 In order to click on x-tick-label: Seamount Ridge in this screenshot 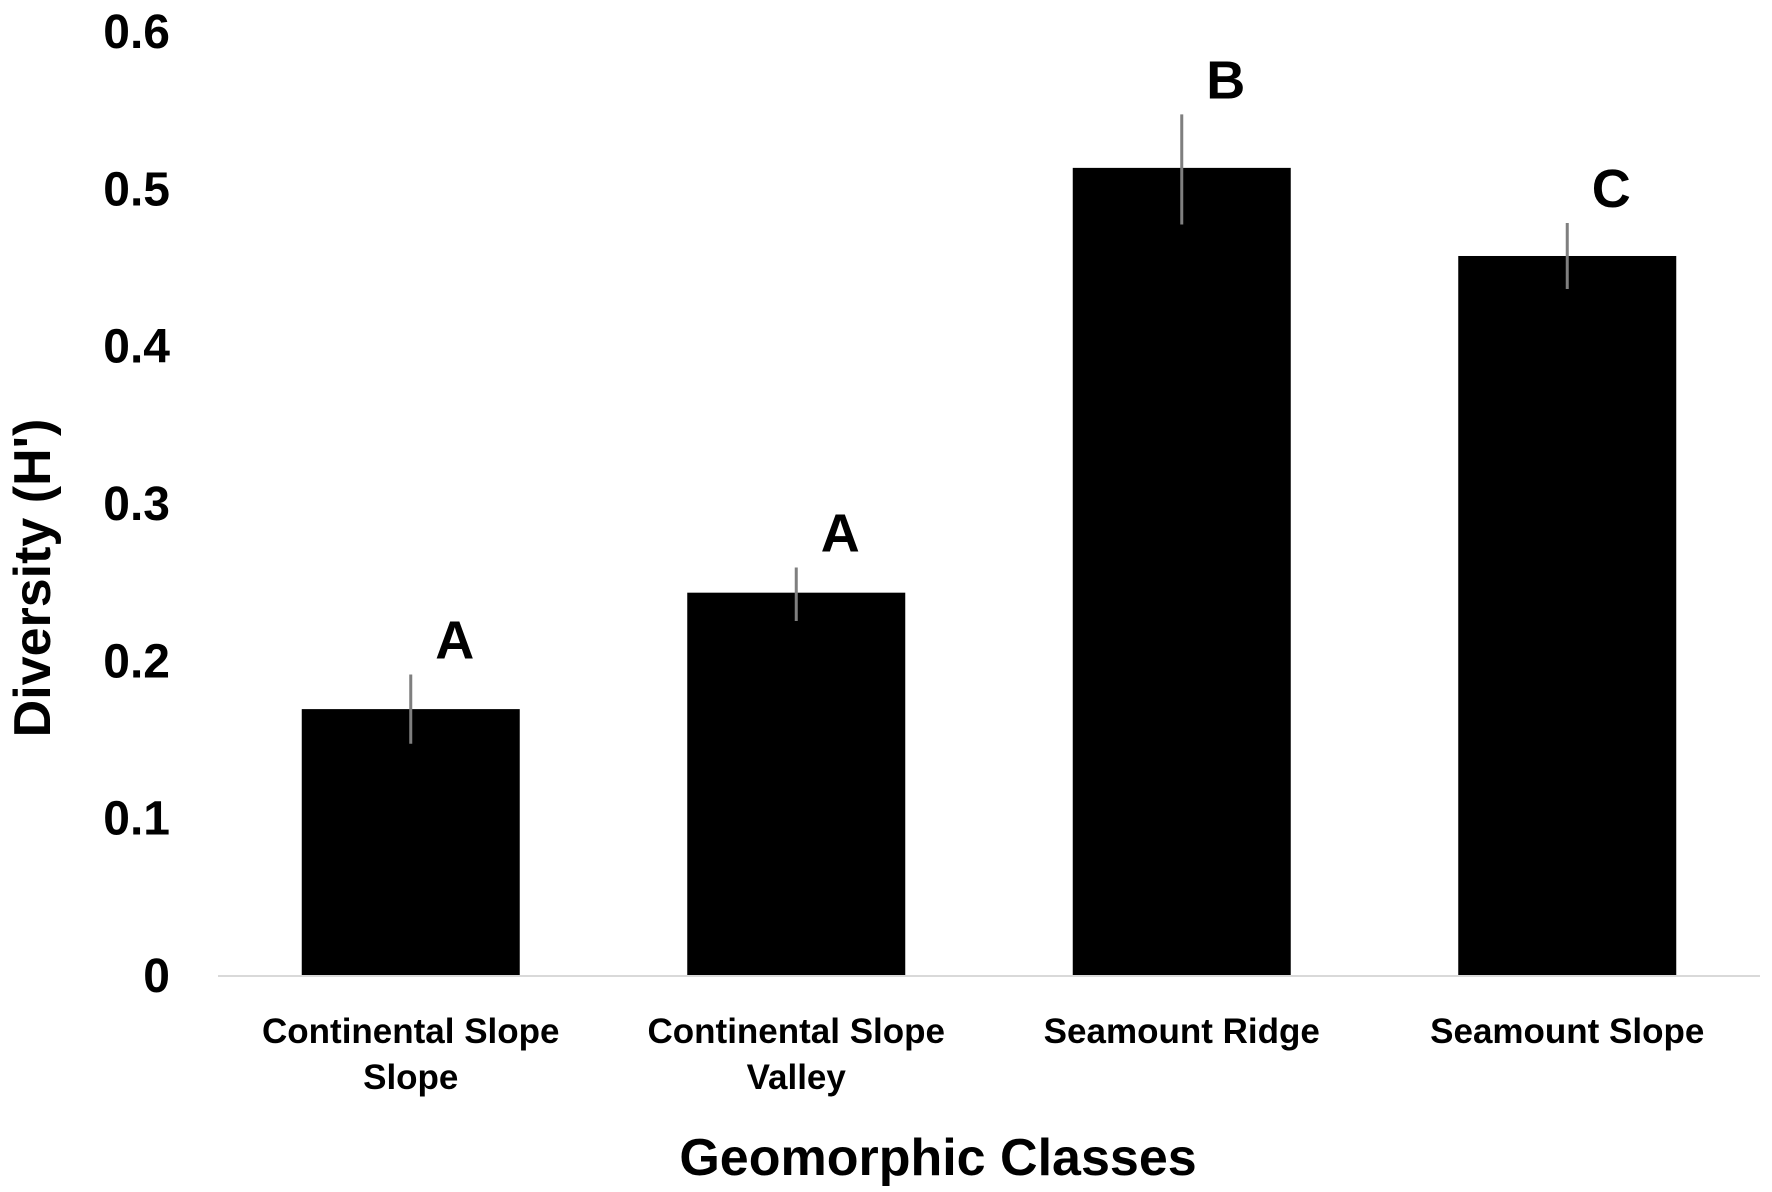, I will do `click(1182, 1031)`.